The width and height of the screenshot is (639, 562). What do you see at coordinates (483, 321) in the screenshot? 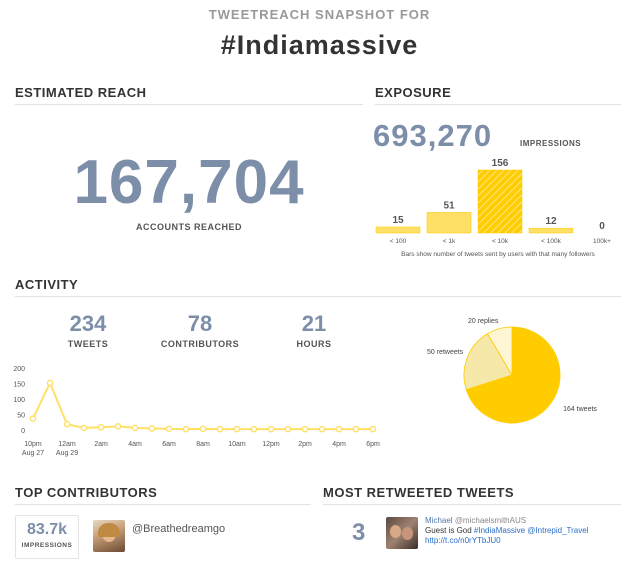
I see `pie-slice-label: 20 replies` at bounding box center [483, 321].